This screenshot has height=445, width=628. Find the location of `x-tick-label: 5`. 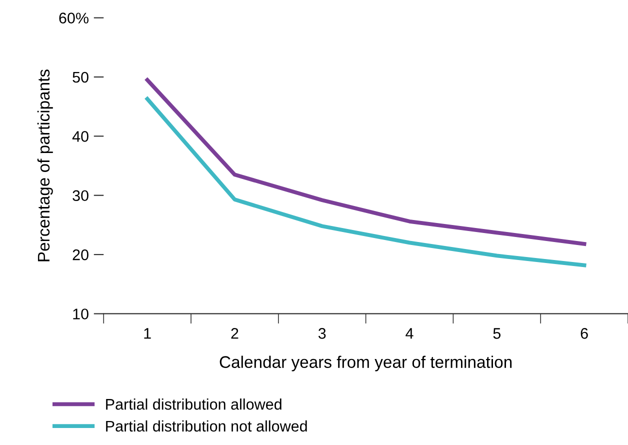

x-tick-label: 5 is located at coordinates (497, 333).